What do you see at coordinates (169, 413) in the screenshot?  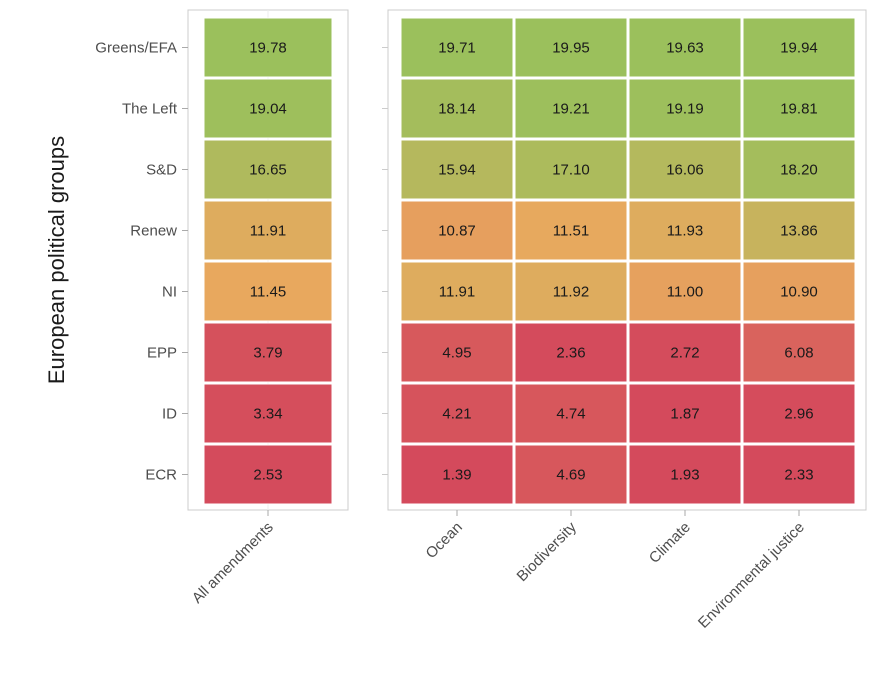 I see `y-tick-label: ID` at bounding box center [169, 413].